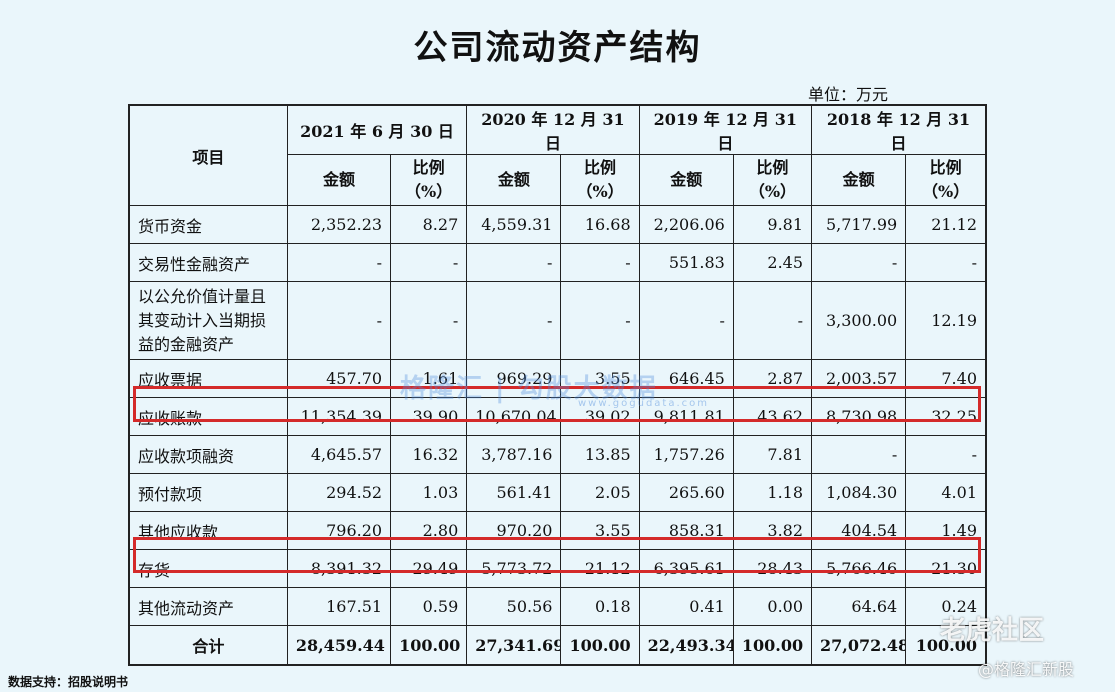 The image size is (1115, 692). I want to click on header-period: 2018 年 12 月 31 日, so click(899, 129).